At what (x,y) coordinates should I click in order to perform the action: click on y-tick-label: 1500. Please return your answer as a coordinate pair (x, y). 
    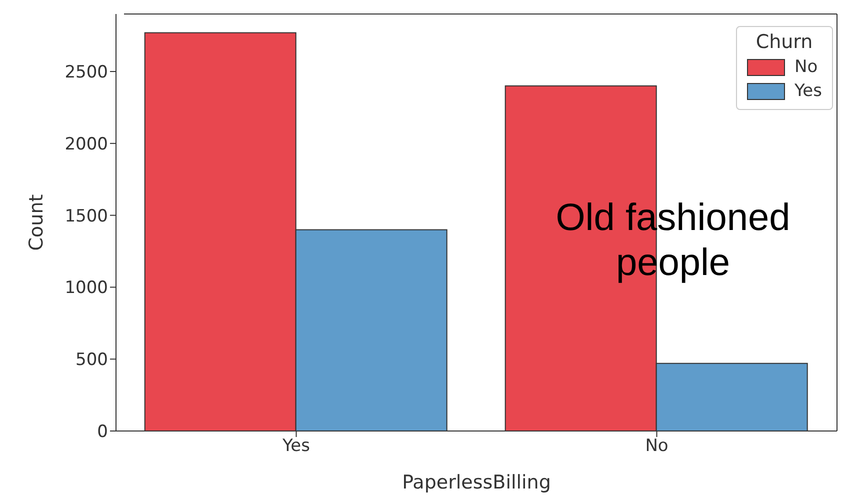
    Looking at the image, I should click on (86, 216).